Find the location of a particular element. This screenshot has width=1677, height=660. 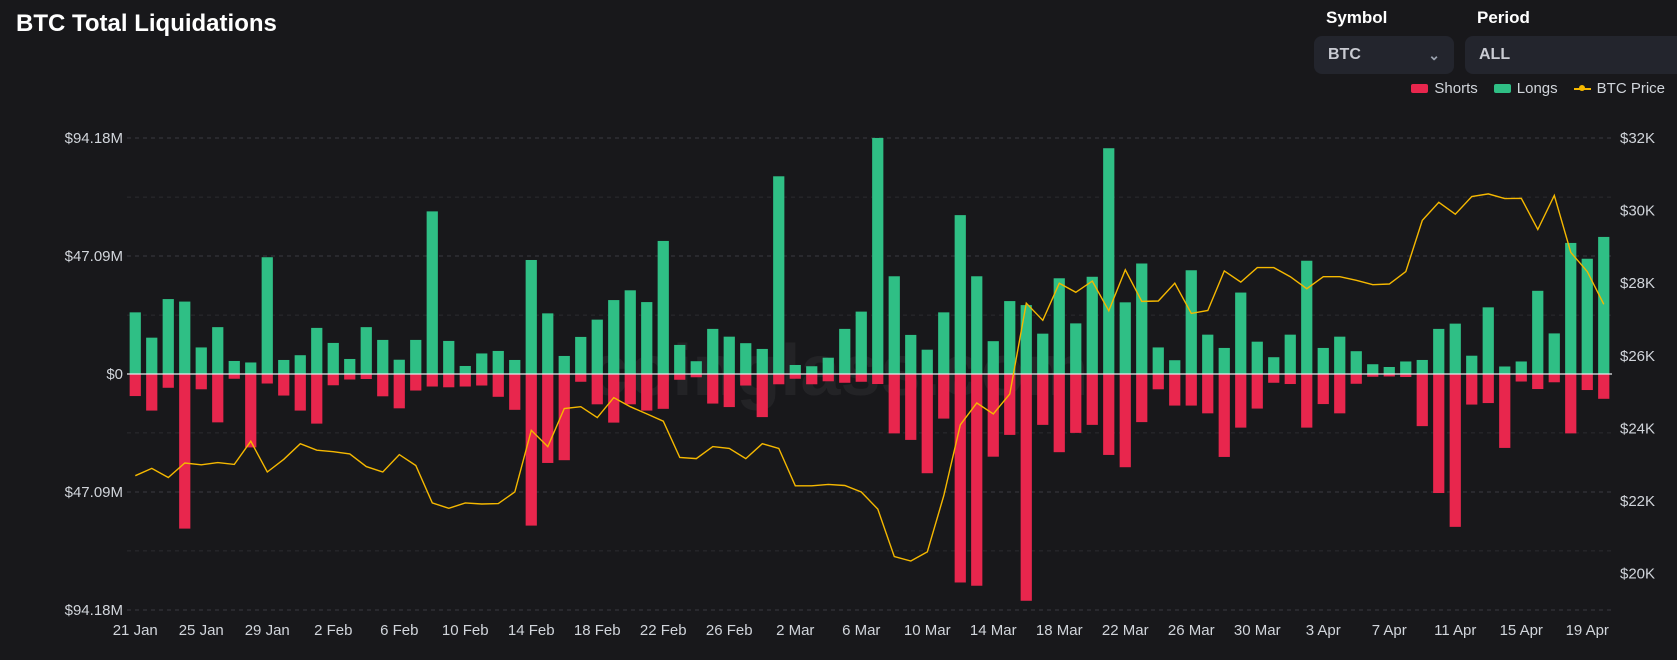

x-tick-label: 11 Apr is located at coordinates (1455, 630).